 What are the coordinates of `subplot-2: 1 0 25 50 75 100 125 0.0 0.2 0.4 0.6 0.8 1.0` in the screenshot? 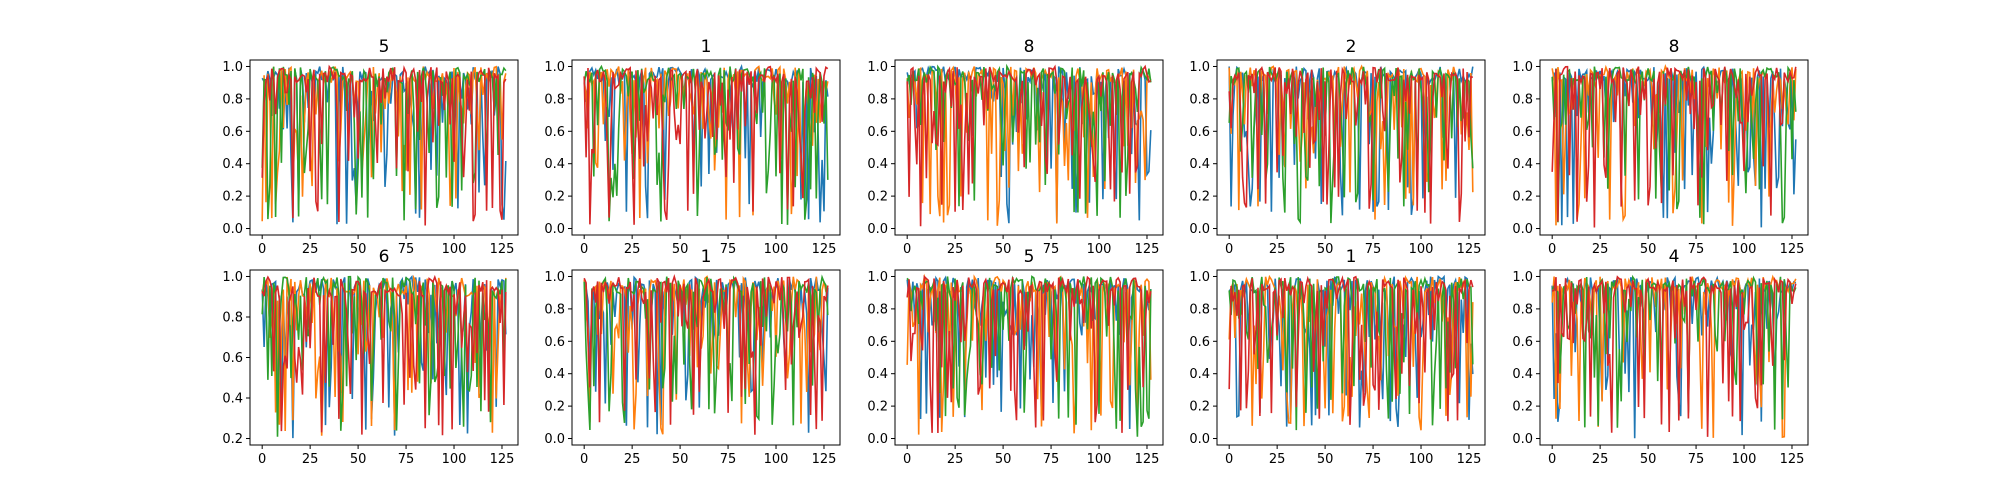 It's located at (692, 147).